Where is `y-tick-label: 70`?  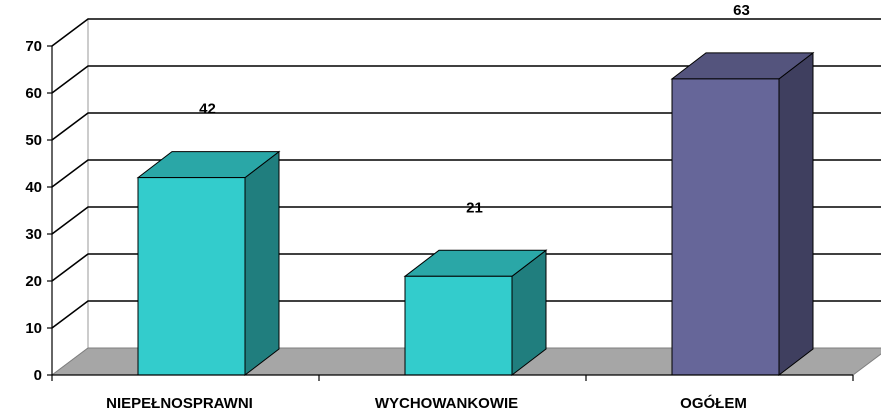 y-tick-label: 70 is located at coordinates (33, 46).